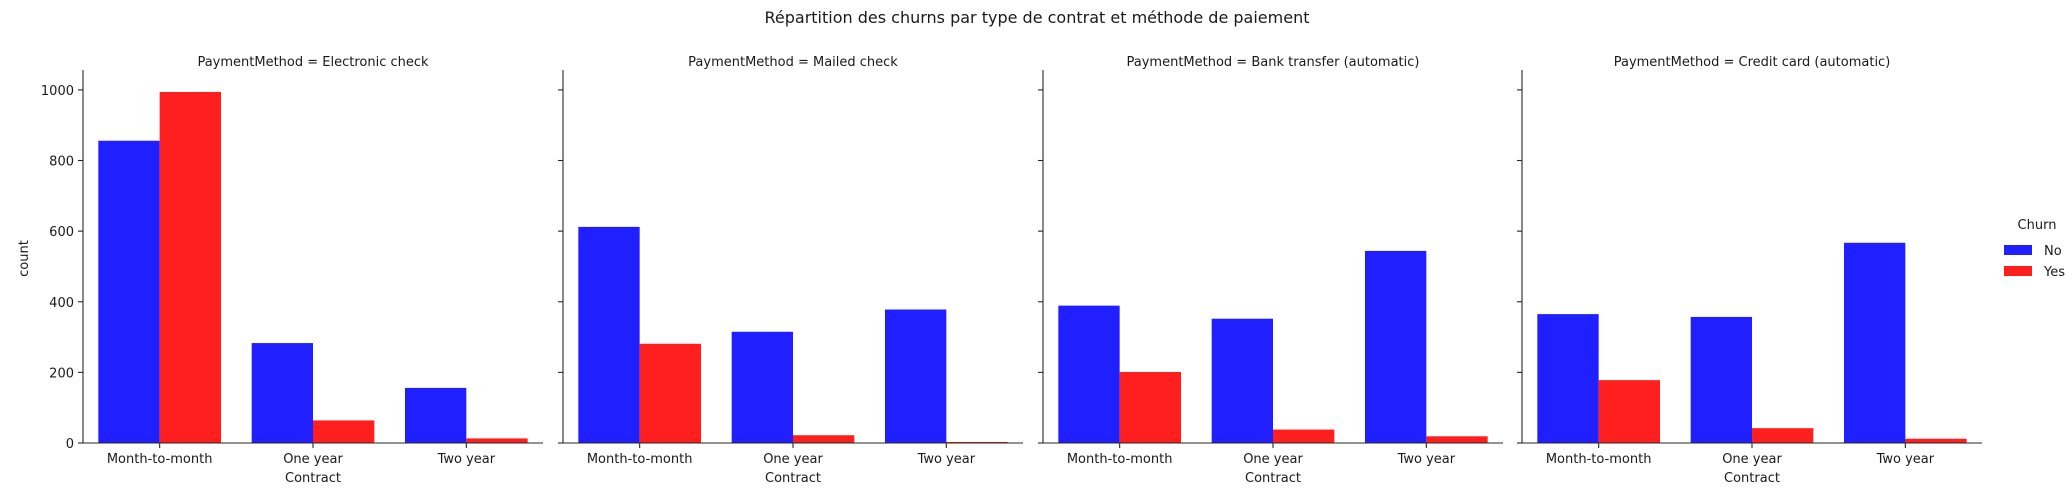 The height and width of the screenshot is (500, 2072). Describe the element at coordinates (2053, 251) in the screenshot. I see `legend-label-no: No` at that location.